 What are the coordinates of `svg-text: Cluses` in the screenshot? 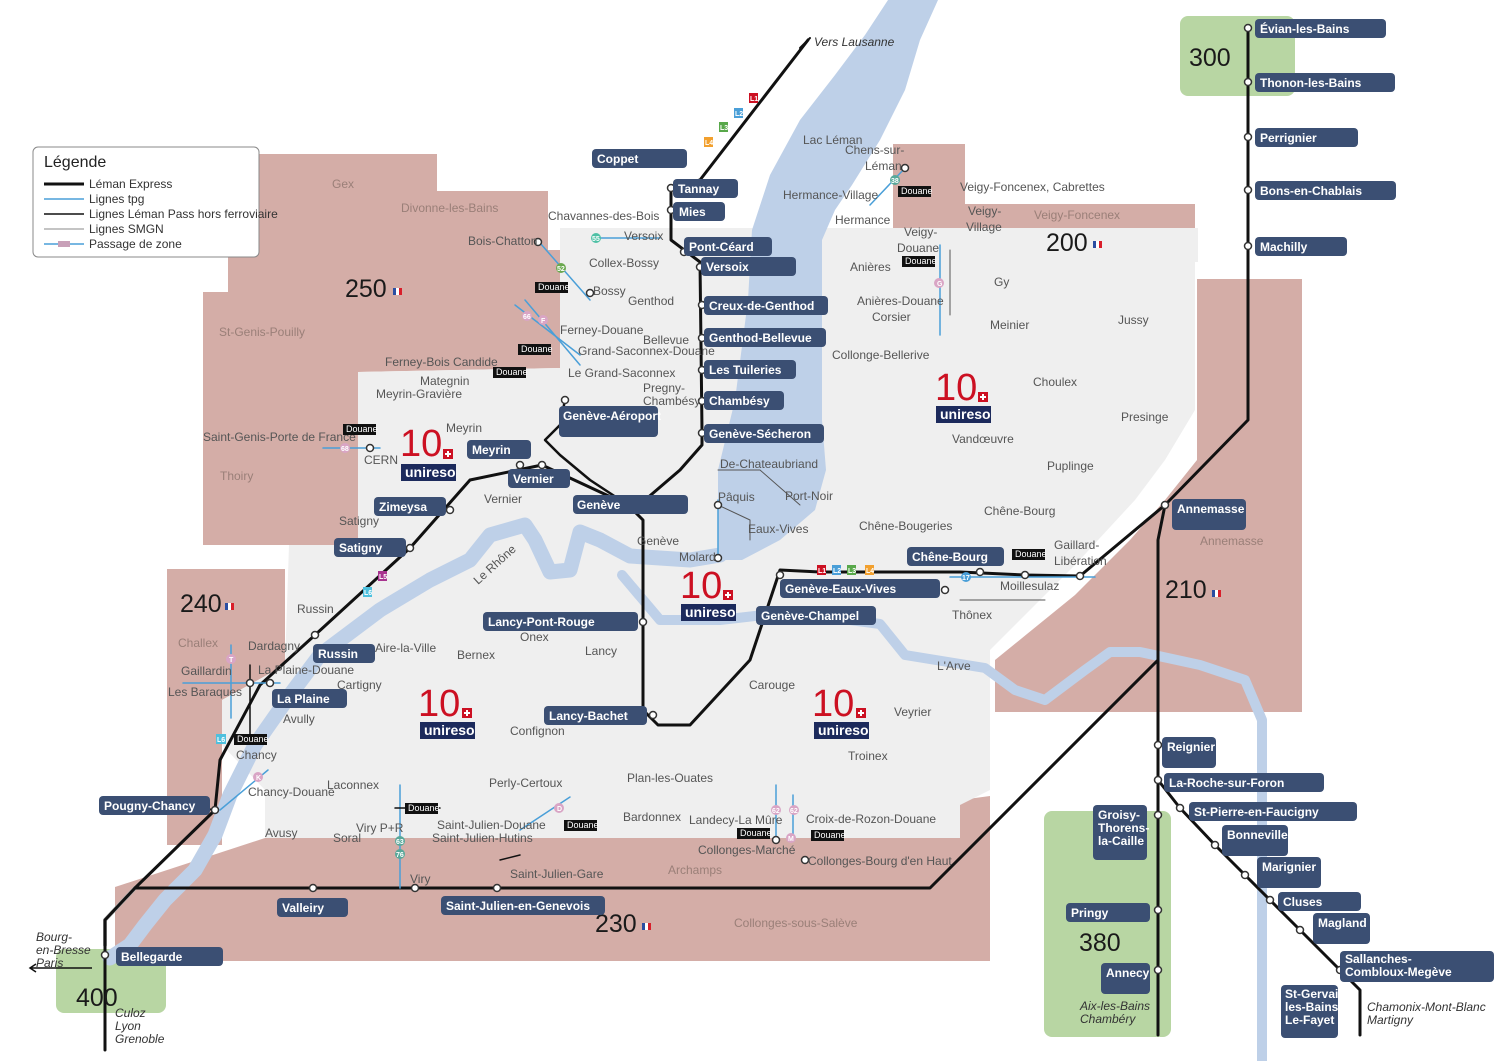 It's located at (1303, 902).